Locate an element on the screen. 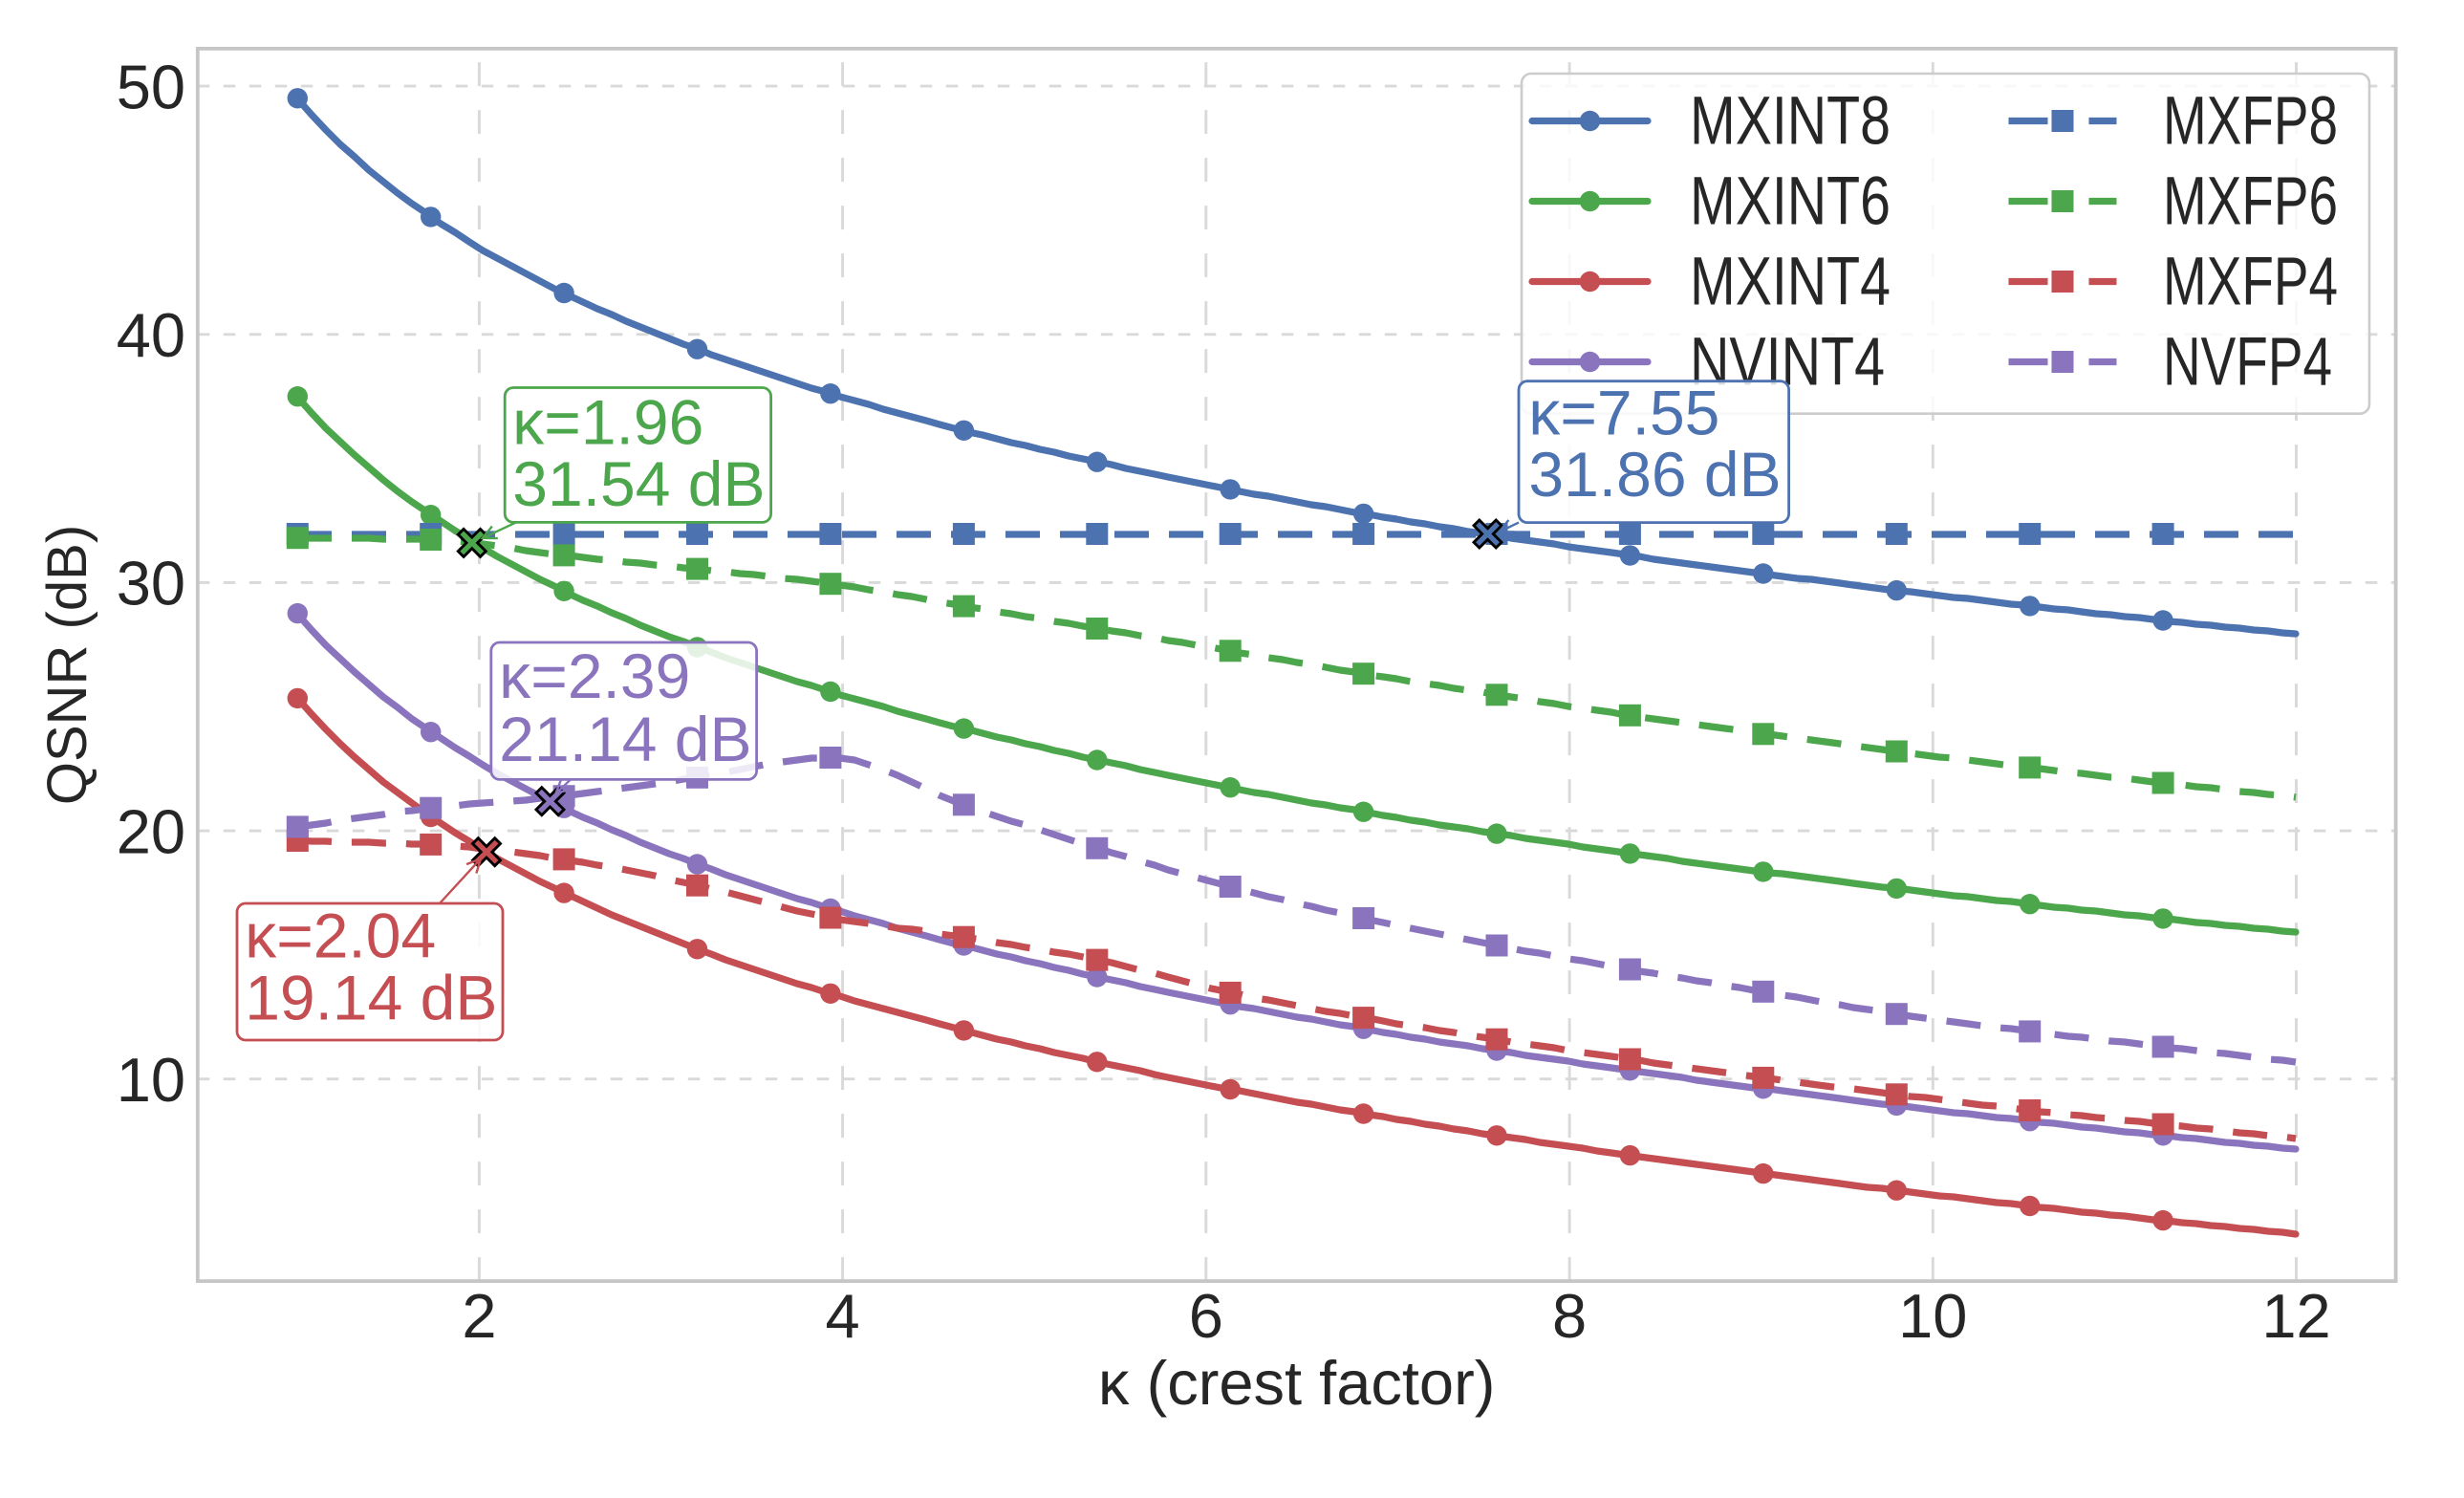  svg-text: NVFP4 is located at coordinates (2247, 363).